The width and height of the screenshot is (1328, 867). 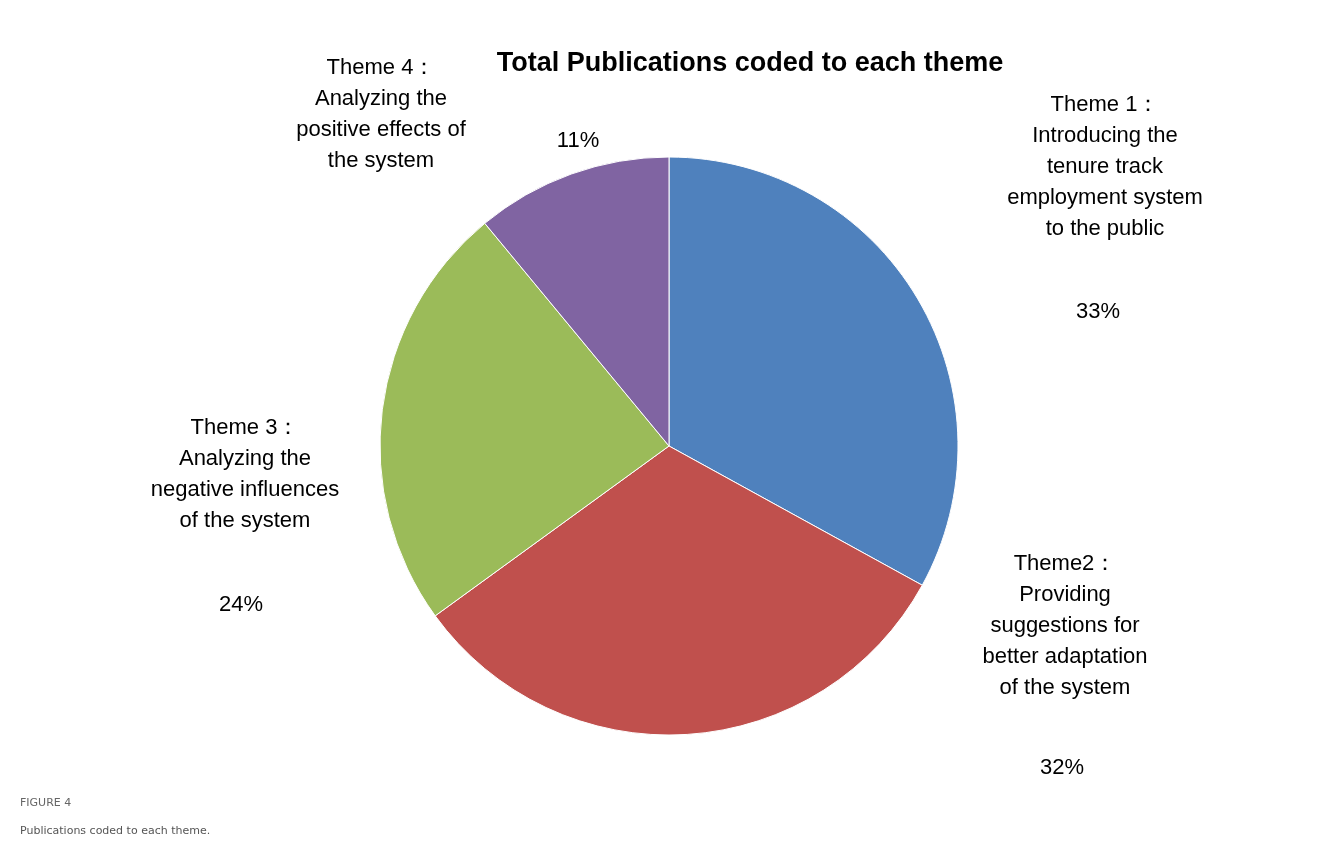 What do you see at coordinates (578, 139) in the screenshot?
I see `data-label: 11%` at bounding box center [578, 139].